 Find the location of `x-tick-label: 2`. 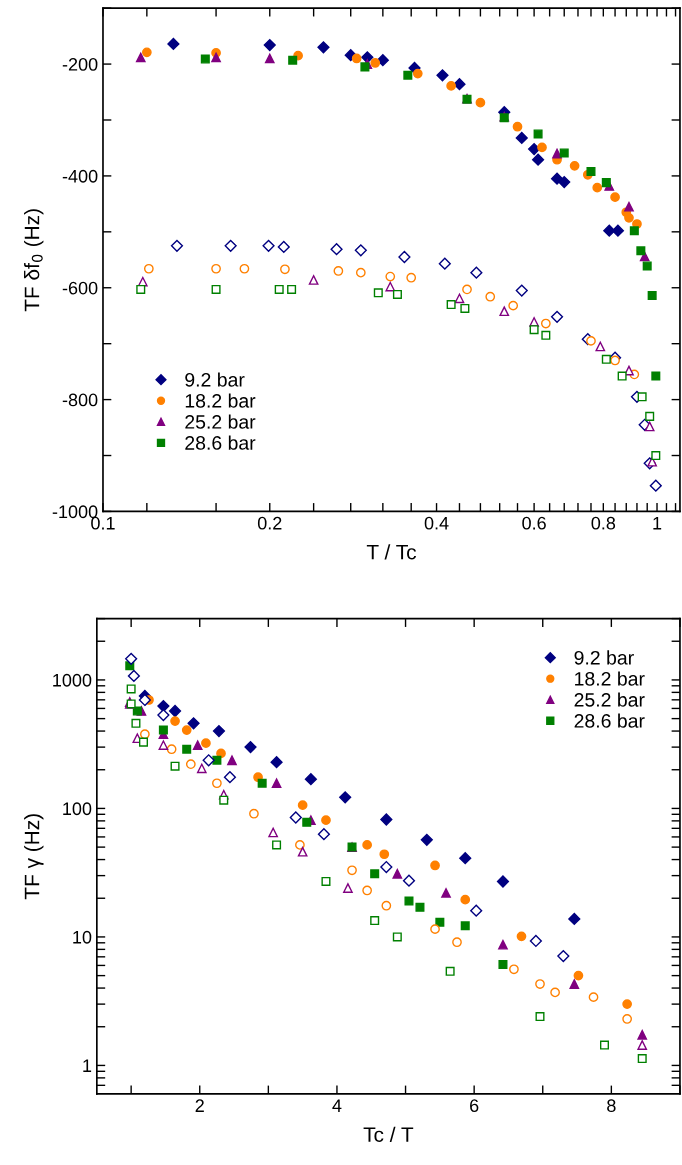

x-tick-label: 2 is located at coordinates (199, 1105).